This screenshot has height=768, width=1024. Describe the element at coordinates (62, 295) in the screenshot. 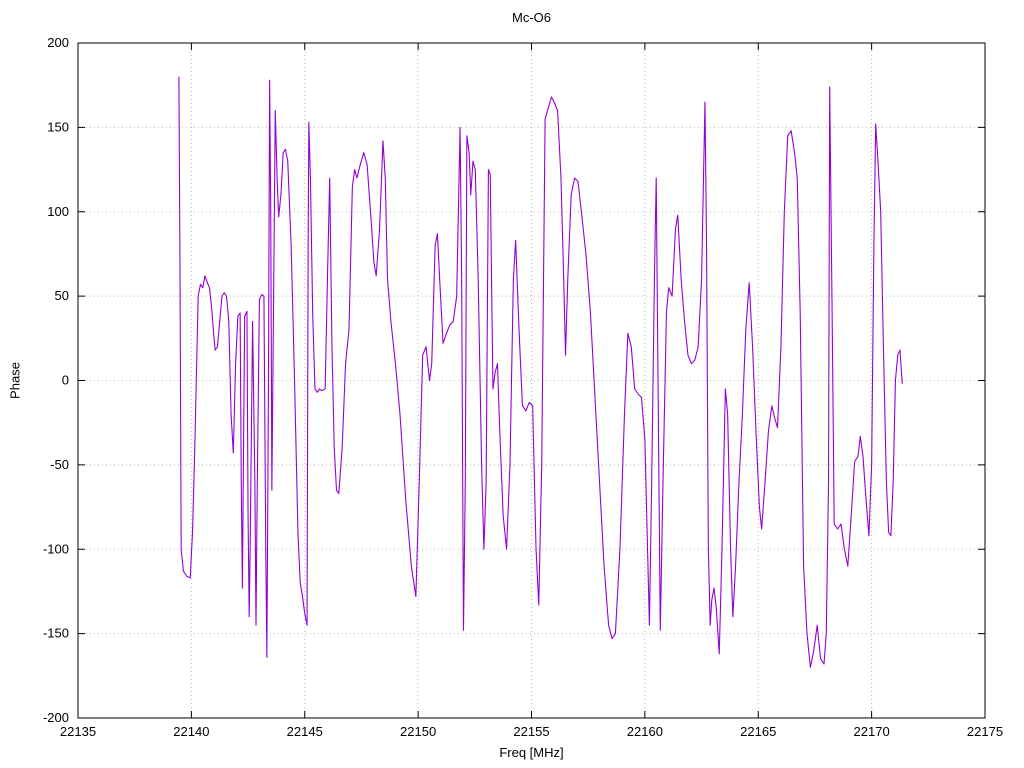

I see `y-tick-label: 50` at that location.